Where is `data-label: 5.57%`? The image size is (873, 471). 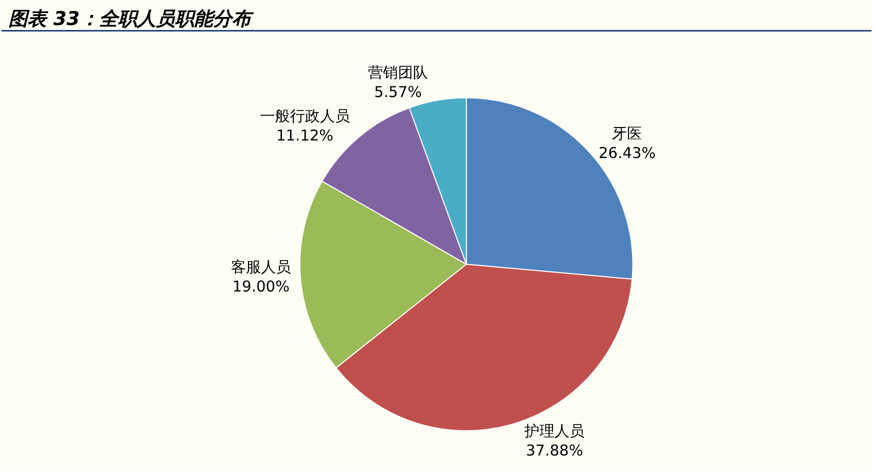 data-label: 5.57% is located at coordinates (398, 91).